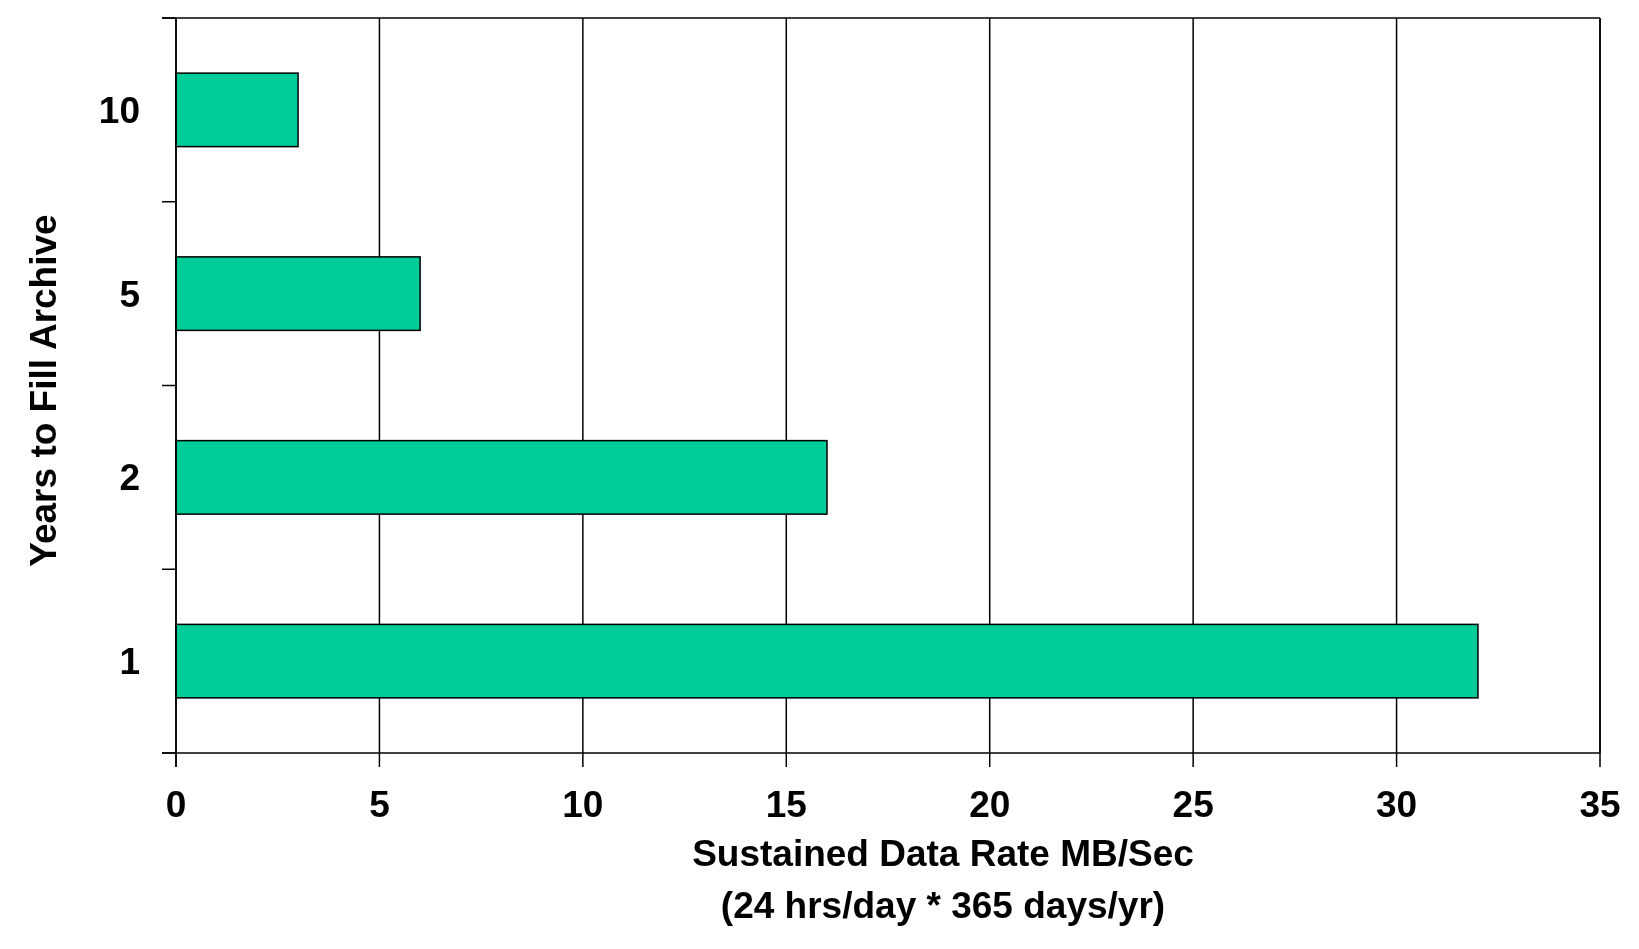 This screenshot has height=949, width=1639. Describe the element at coordinates (129, 662) in the screenshot. I see `y-tick-label: 1` at that location.